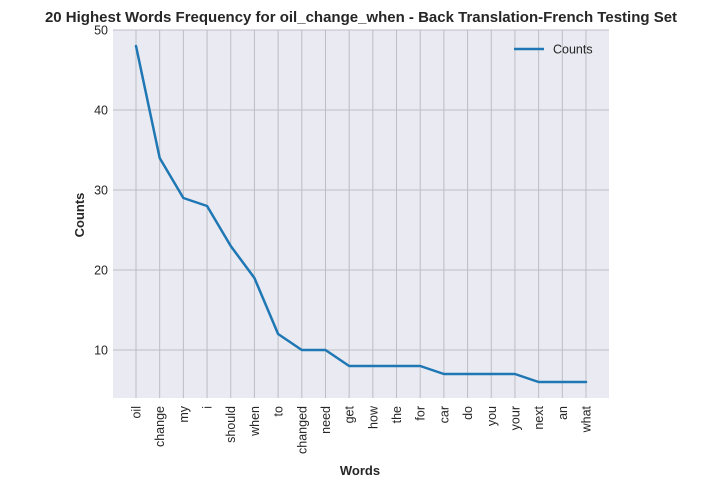  What do you see at coordinates (397, 414) in the screenshot?
I see `x-tick-label: the` at bounding box center [397, 414].